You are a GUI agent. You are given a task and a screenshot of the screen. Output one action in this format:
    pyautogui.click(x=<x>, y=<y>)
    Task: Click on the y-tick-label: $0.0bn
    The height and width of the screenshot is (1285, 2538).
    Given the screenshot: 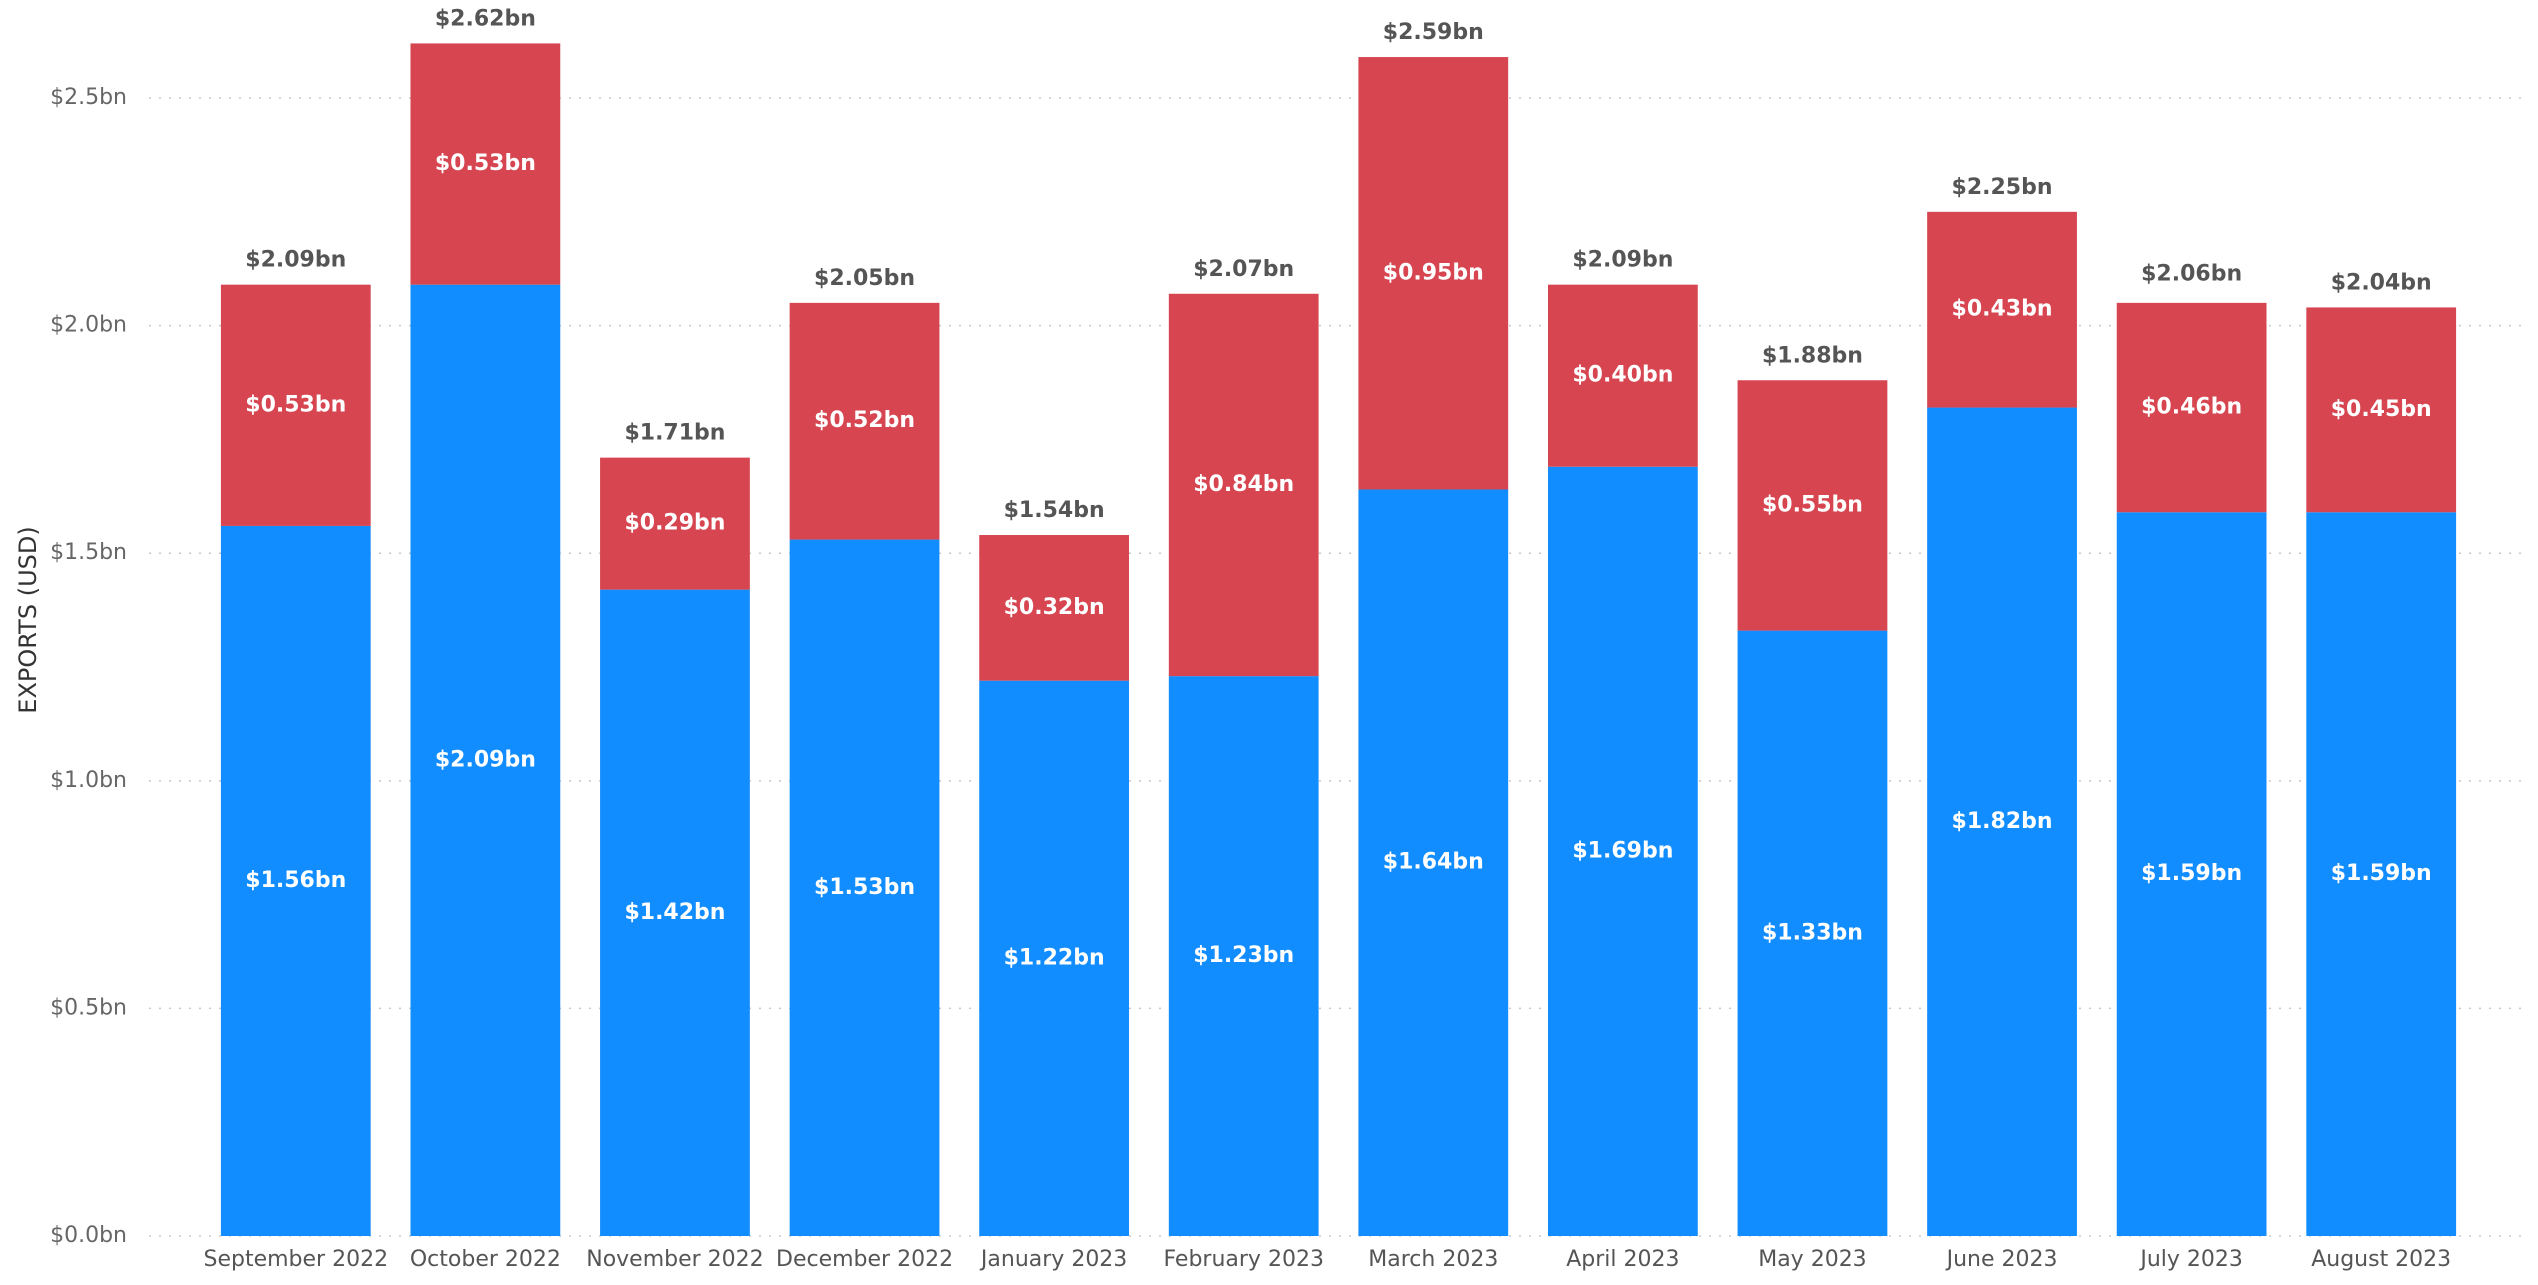 What is the action you would take?
    pyautogui.click(x=88, y=1235)
    